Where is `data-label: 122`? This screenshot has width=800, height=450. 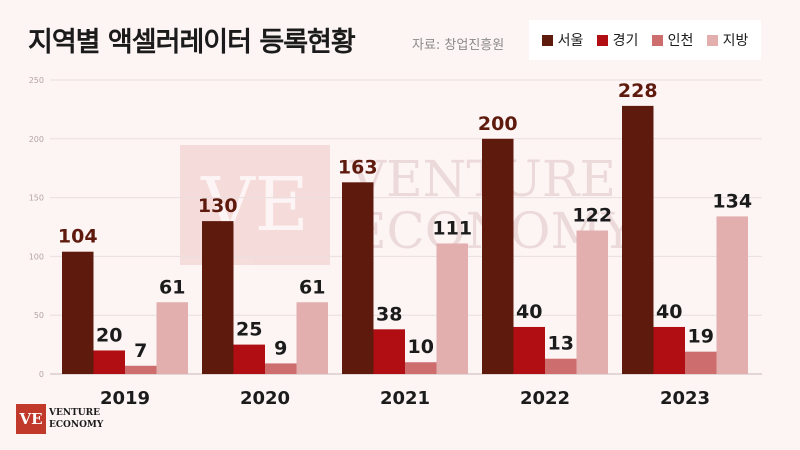
data-label: 122 is located at coordinates (592, 216).